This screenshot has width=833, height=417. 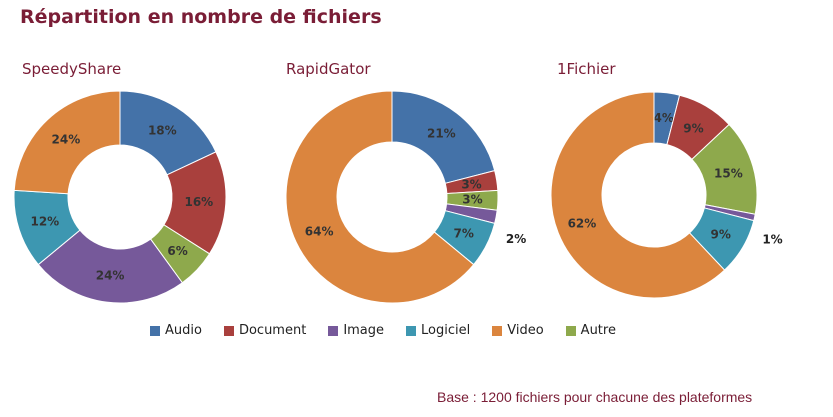 I want to click on legend-item-logiciel: Logiciel, so click(x=438, y=330).